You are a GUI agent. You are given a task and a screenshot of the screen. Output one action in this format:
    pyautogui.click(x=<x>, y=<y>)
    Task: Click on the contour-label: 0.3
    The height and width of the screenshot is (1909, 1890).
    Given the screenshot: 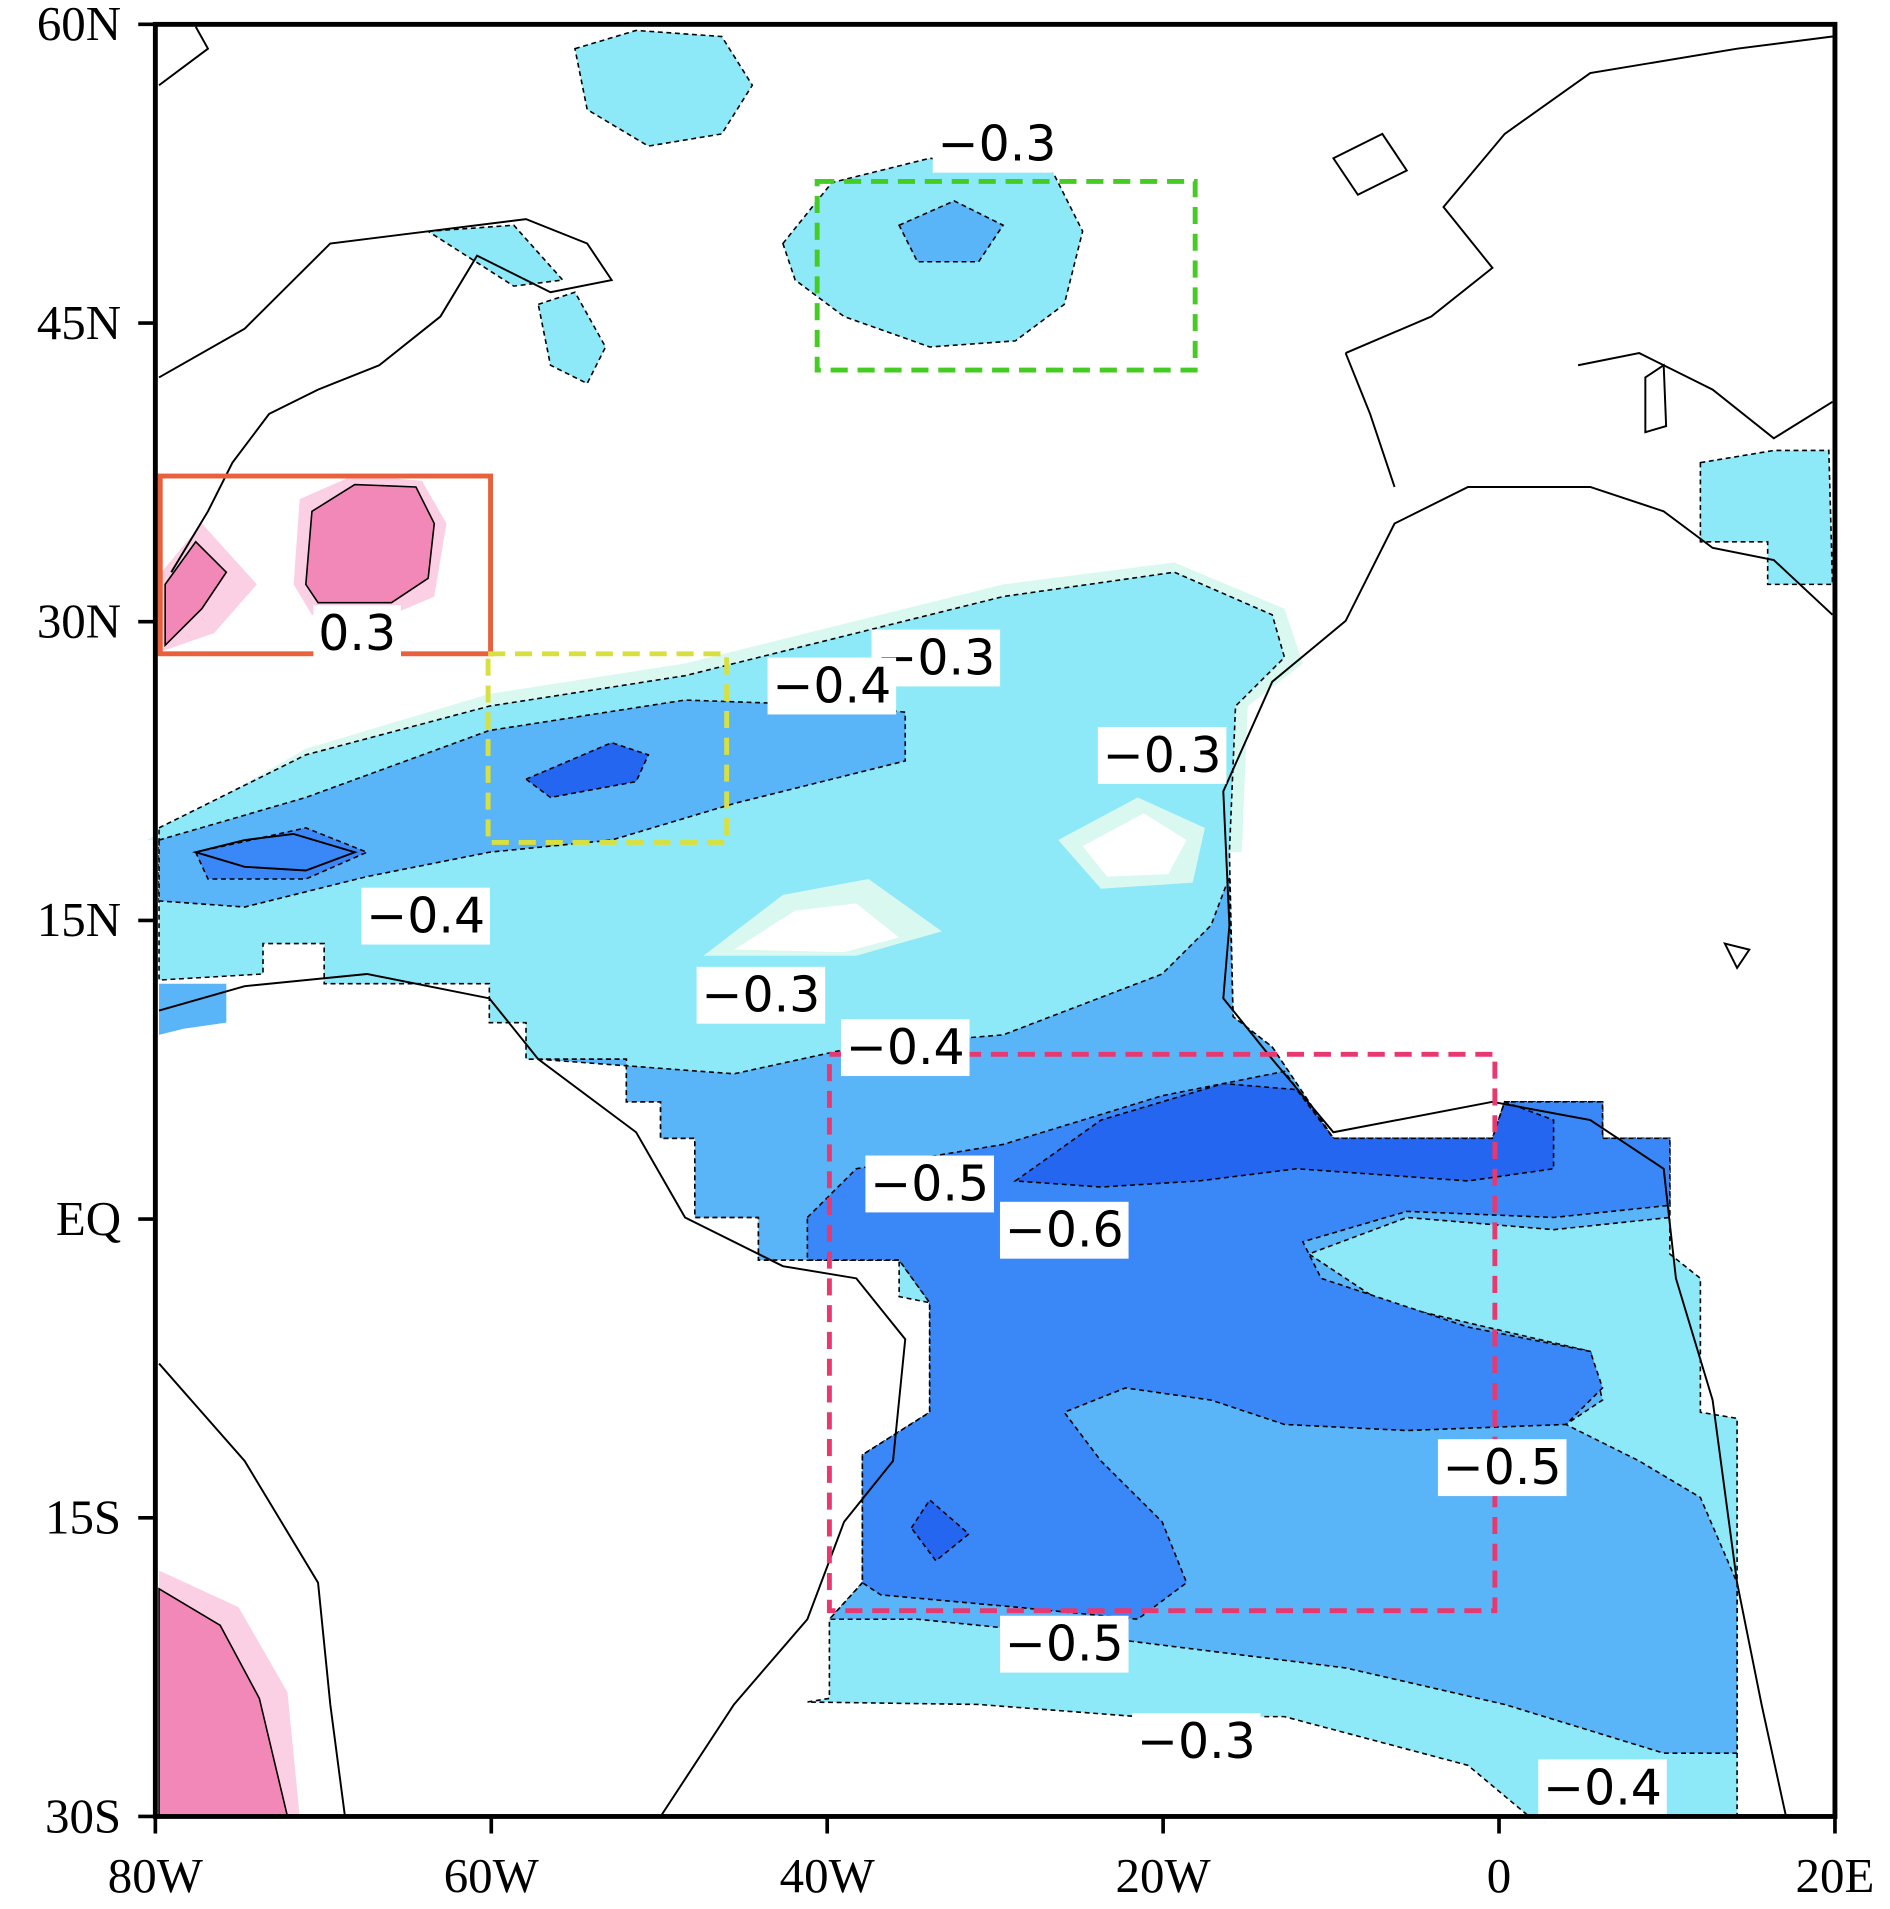 What is the action you would take?
    pyautogui.click(x=357, y=634)
    